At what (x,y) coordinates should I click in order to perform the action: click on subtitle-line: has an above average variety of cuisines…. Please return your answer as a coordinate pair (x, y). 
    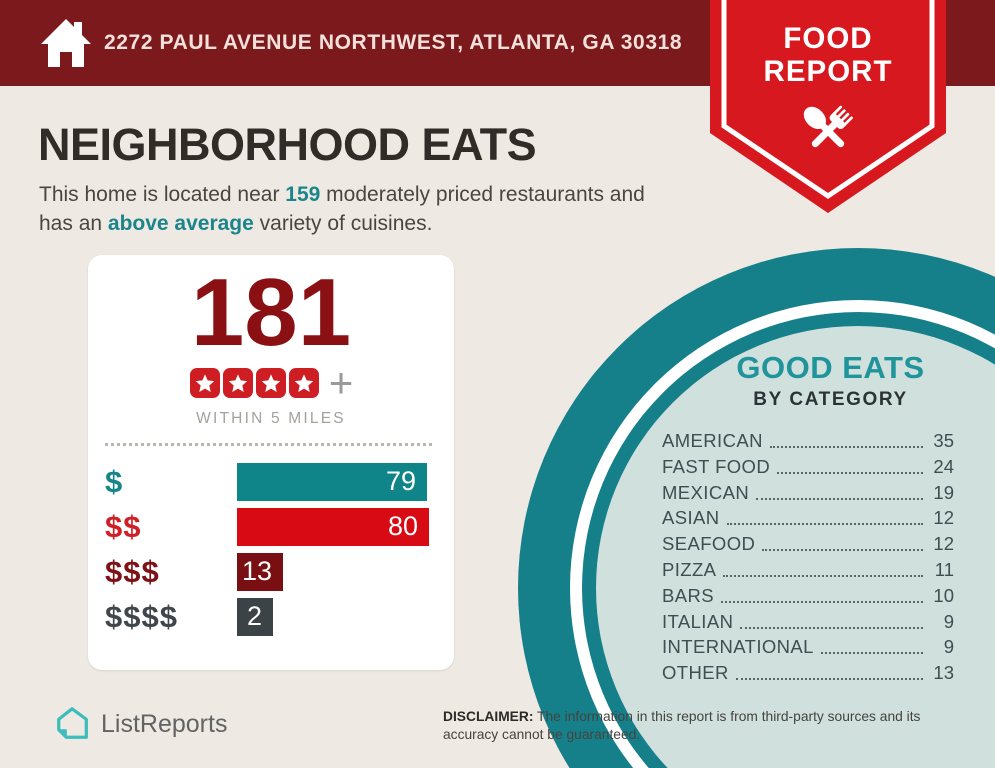
    Looking at the image, I should click on (342, 223).